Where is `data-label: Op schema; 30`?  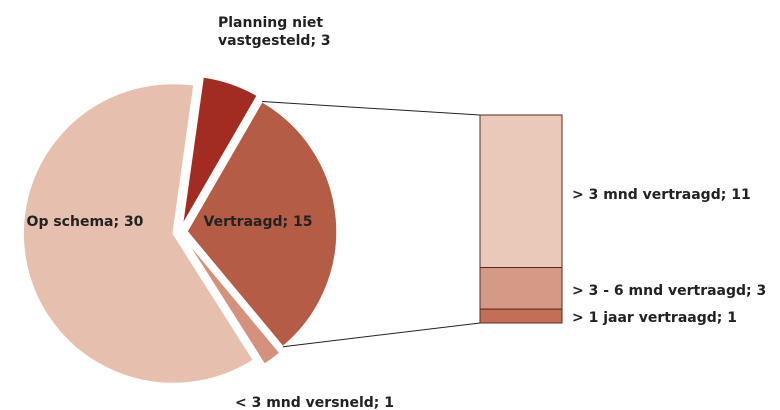
data-label: Op schema; 30 is located at coordinates (85, 222).